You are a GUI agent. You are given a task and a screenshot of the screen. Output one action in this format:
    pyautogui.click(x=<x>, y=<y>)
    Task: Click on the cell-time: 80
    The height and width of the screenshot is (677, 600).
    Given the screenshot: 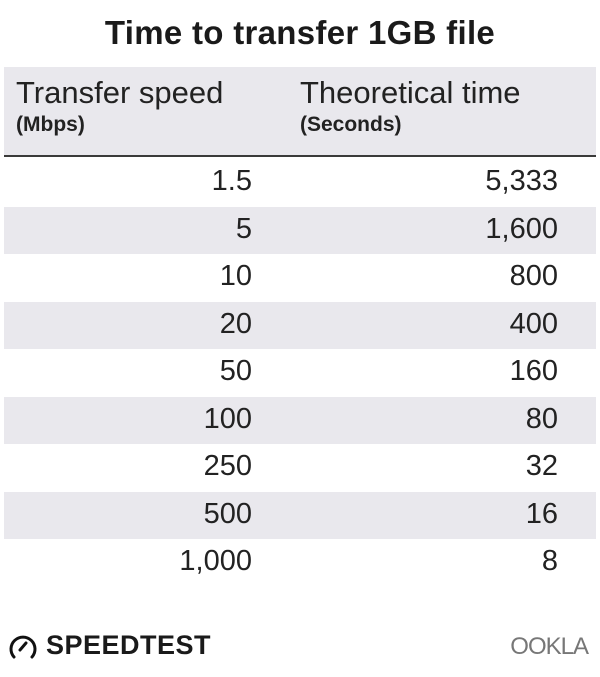 What is the action you would take?
    pyautogui.click(x=541, y=418)
    